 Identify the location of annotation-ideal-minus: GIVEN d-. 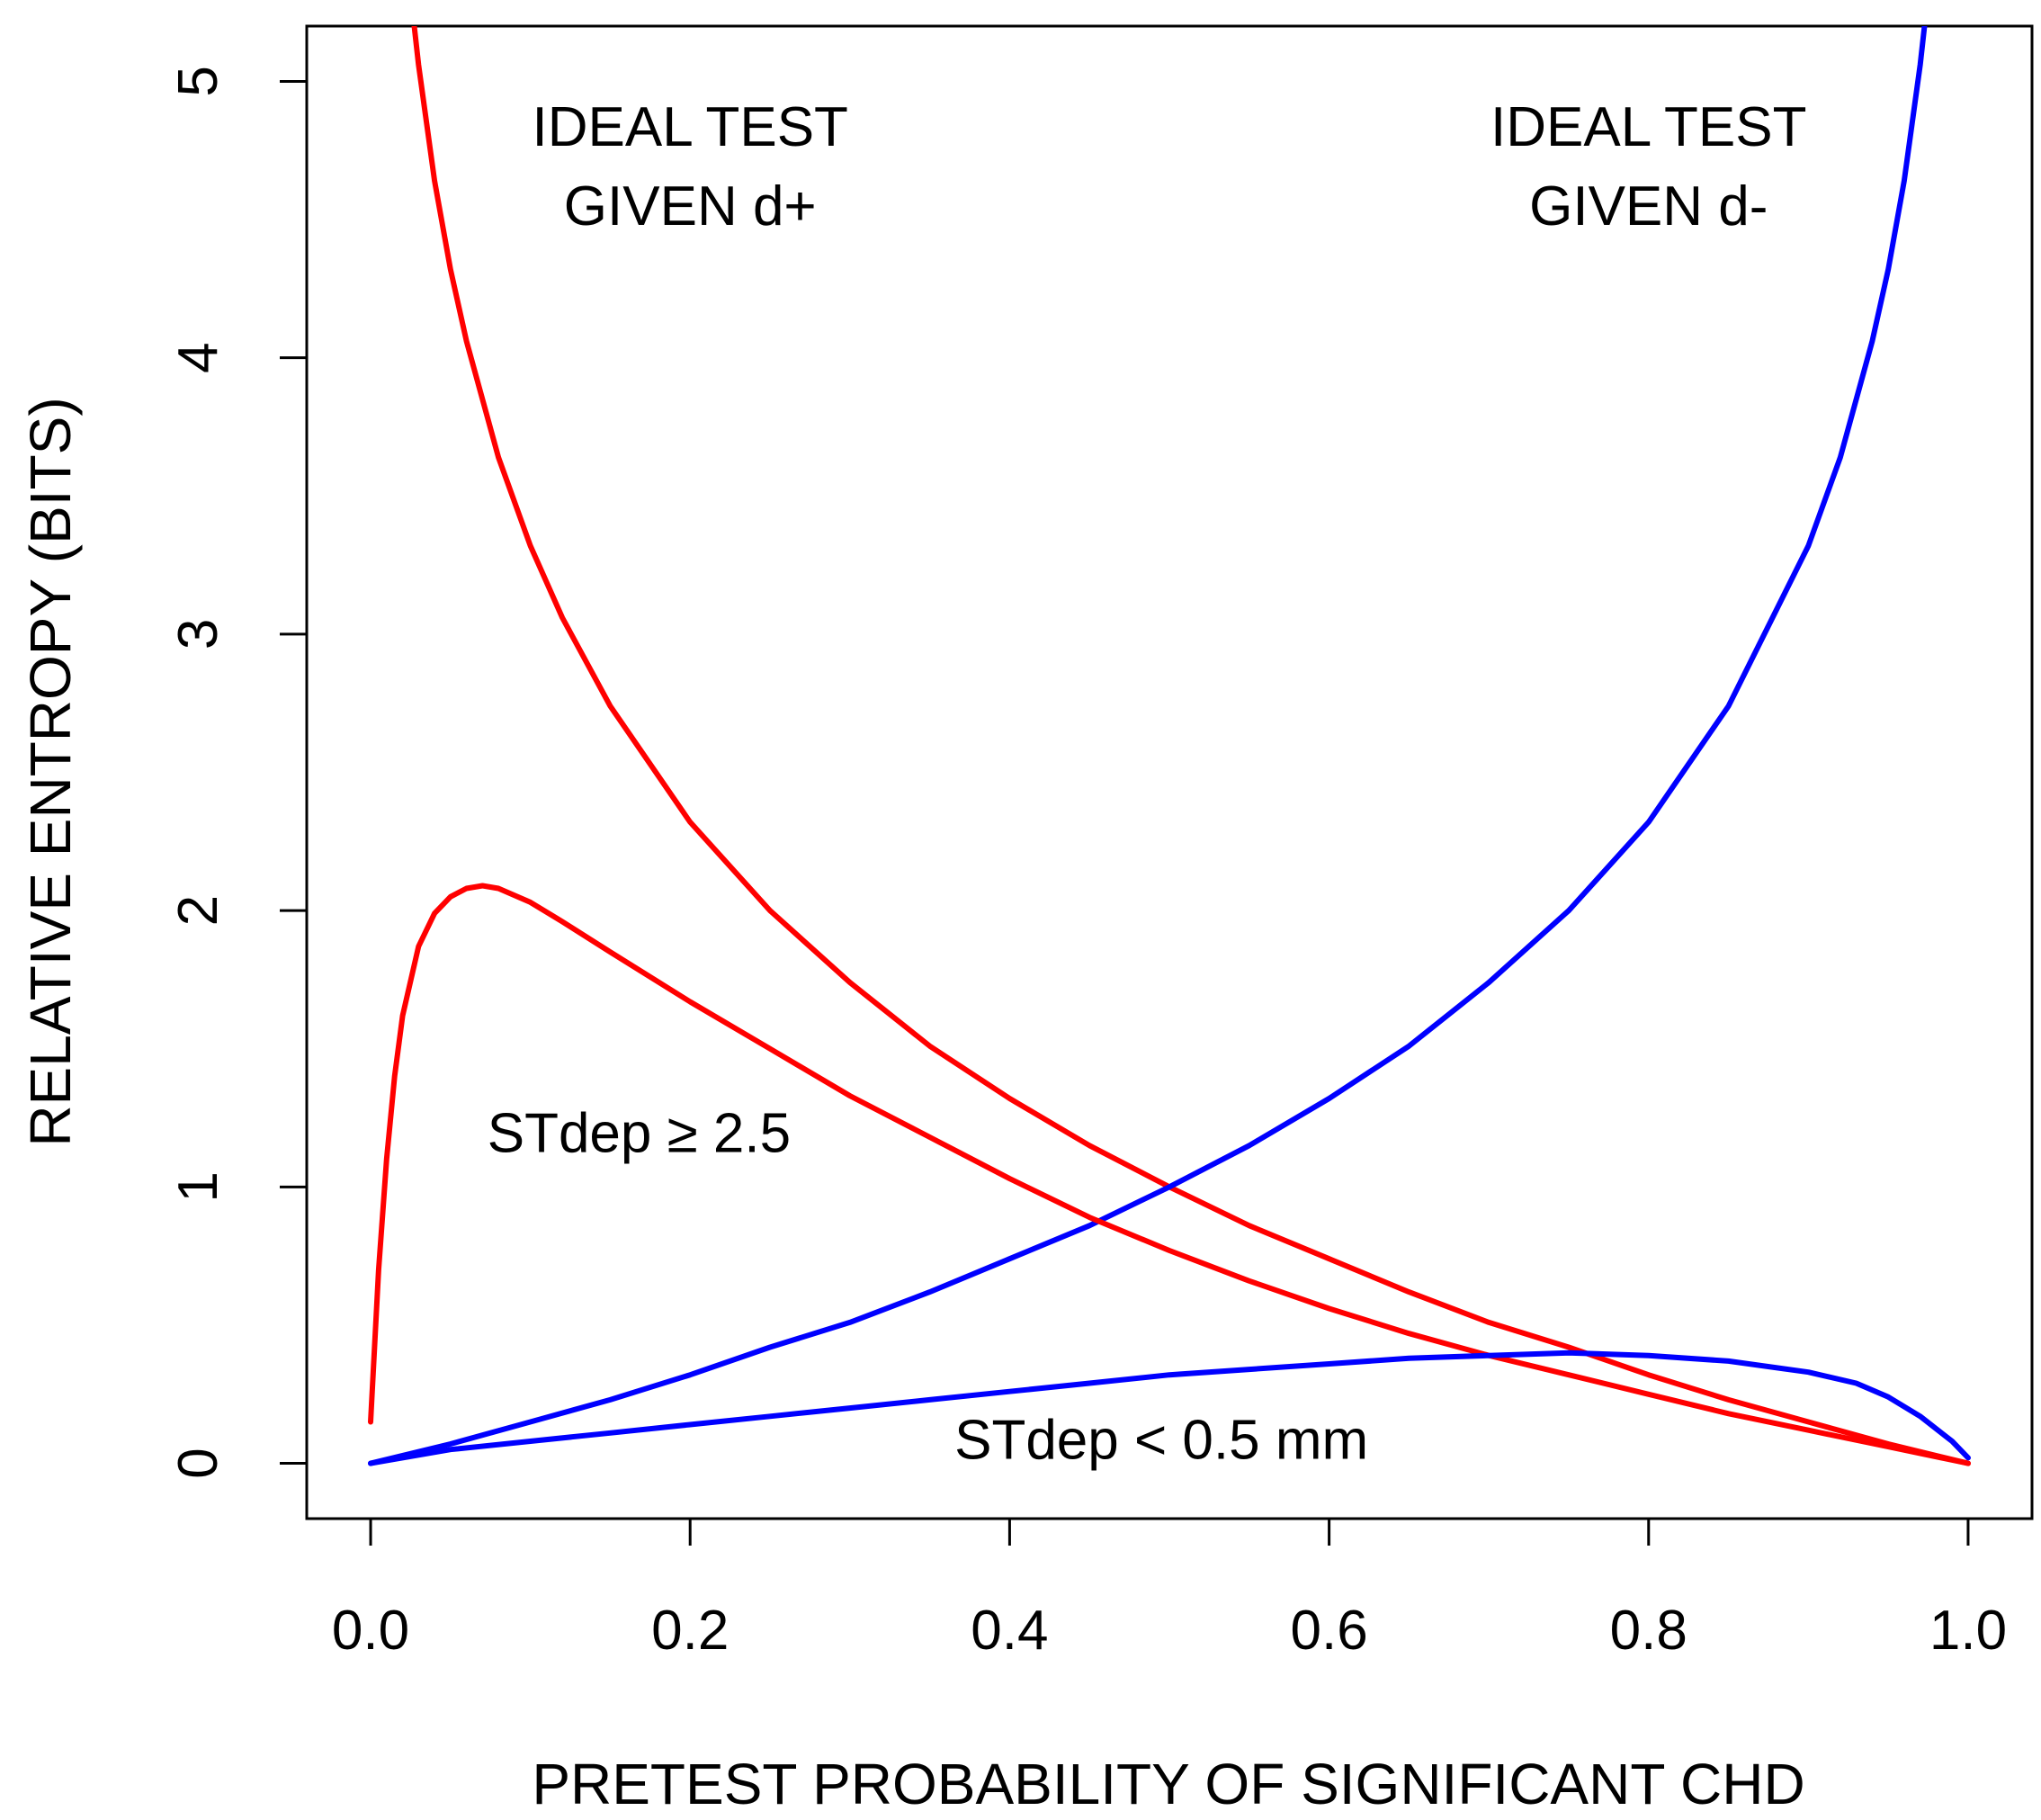
(1648, 206).